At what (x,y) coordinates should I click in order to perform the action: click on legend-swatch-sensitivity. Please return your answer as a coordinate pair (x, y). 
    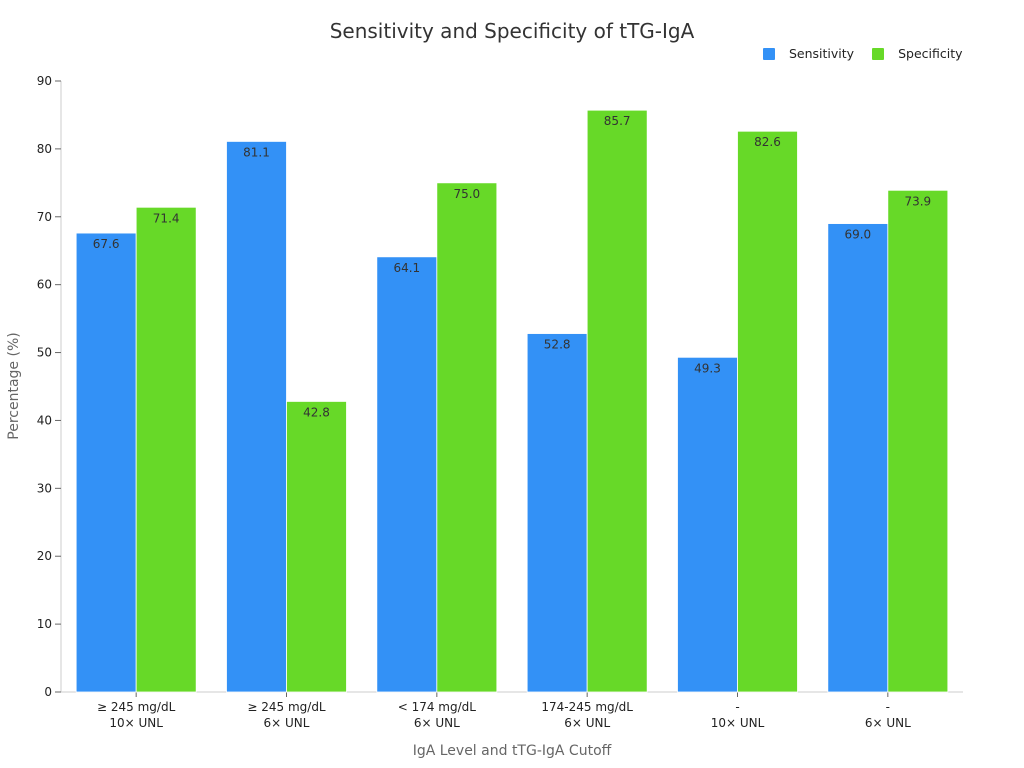
    Looking at the image, I should click on (769, 53).